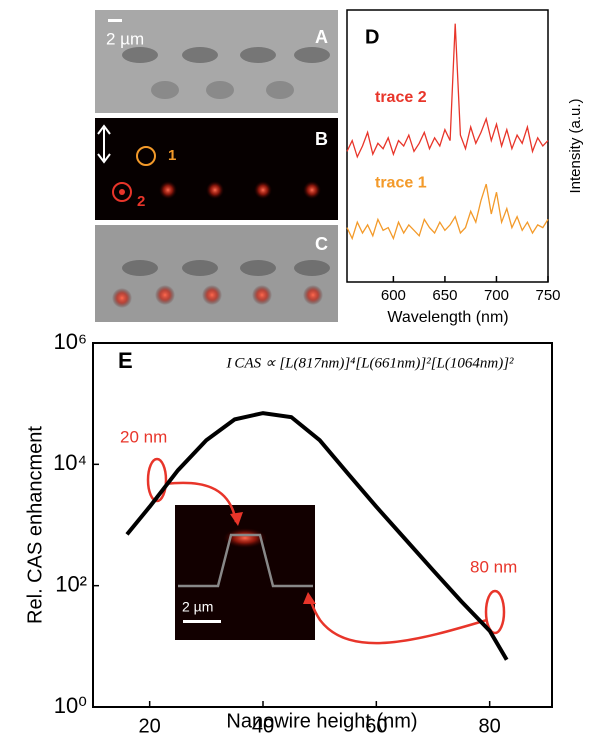  Describe the element at coordinates (70, 705) in the screenshot. I see `y-tick-label: 10⁰` at that location.